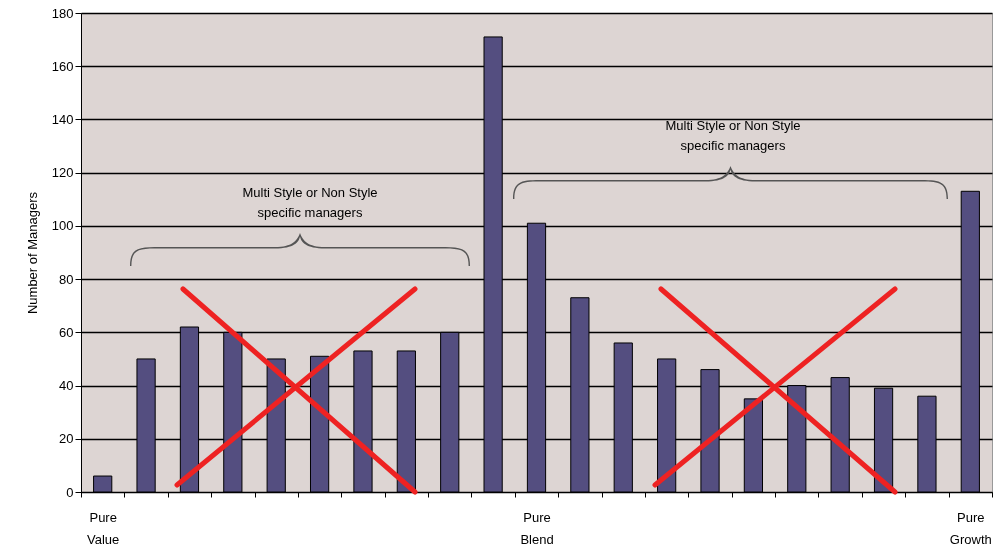 The width and height of the screenshot is (1003, 552). What do you see at coordinates (62, 13) in the screenshot?
I see `y-tick-label: 180` at bounding box center [62, 13].